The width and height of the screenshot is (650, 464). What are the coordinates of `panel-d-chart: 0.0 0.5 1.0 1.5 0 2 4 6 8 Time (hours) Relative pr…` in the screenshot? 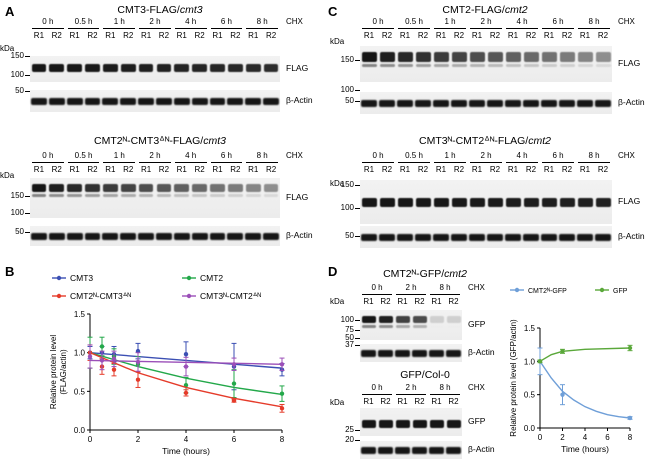 It's located at (571, 370).